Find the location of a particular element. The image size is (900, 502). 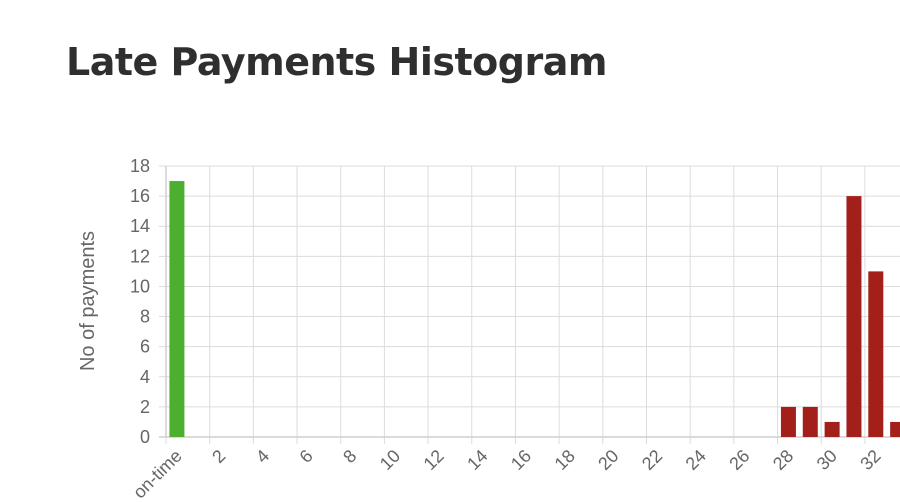

x-tick-label: 30 is located at coordinates (827, 460).